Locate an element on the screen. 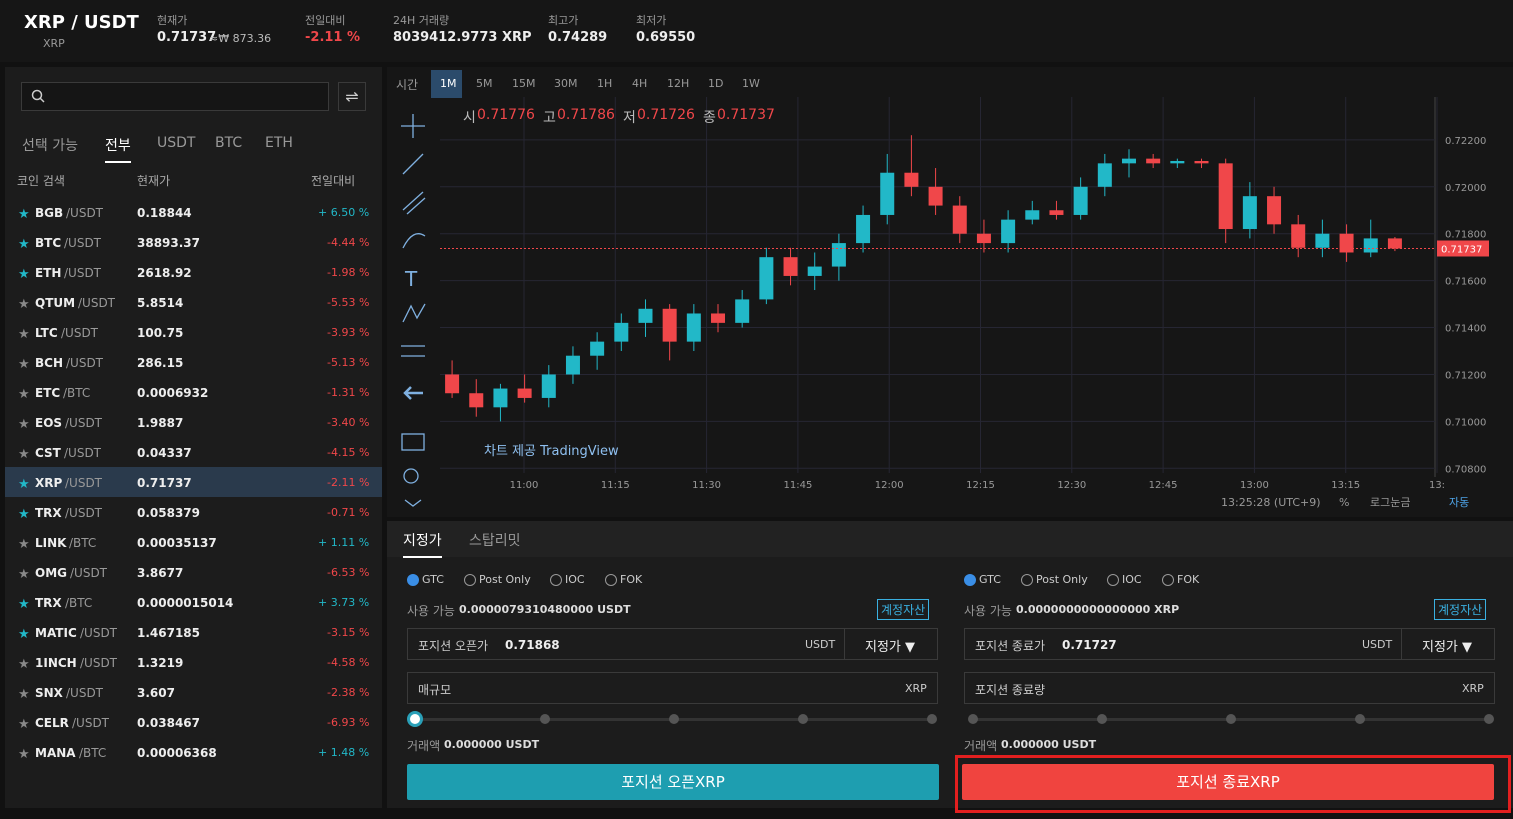 This screenshot has width=1513, height=819. column-header: 현재가 is located at coordinates (154, 181).